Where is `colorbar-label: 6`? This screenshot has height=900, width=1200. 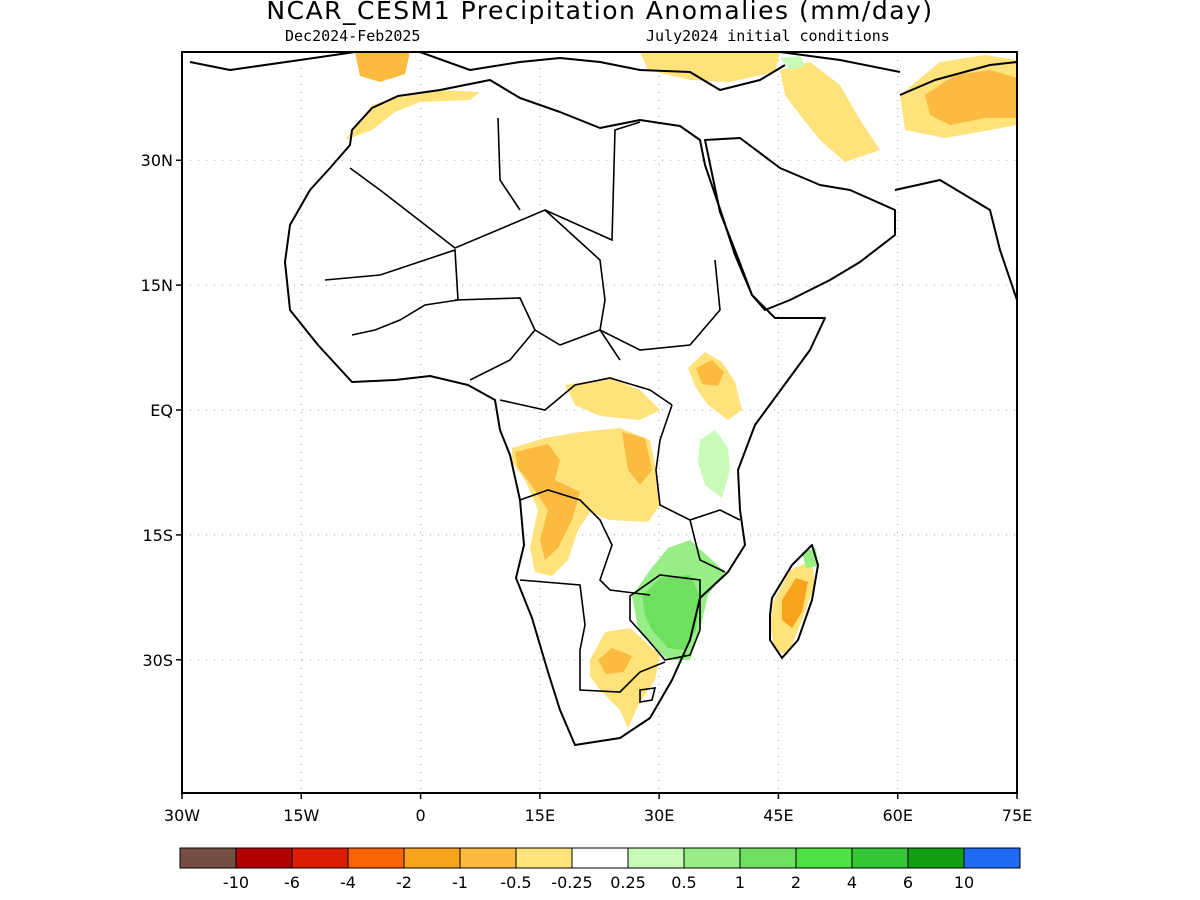
colorbar-label: 6 is located at coordinates (908, 882).